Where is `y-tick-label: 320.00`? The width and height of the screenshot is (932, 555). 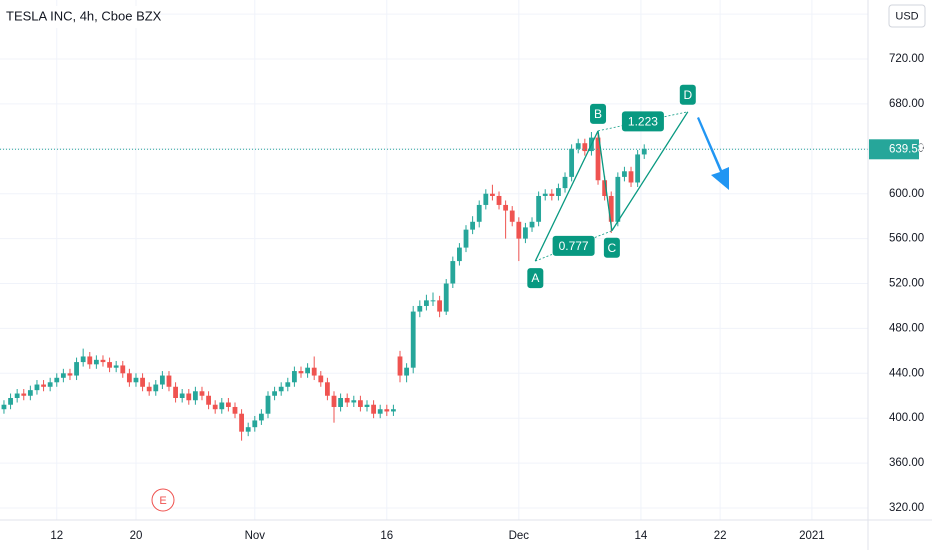
y-tick-label: 320.00 is located at coordinates (906, 508).